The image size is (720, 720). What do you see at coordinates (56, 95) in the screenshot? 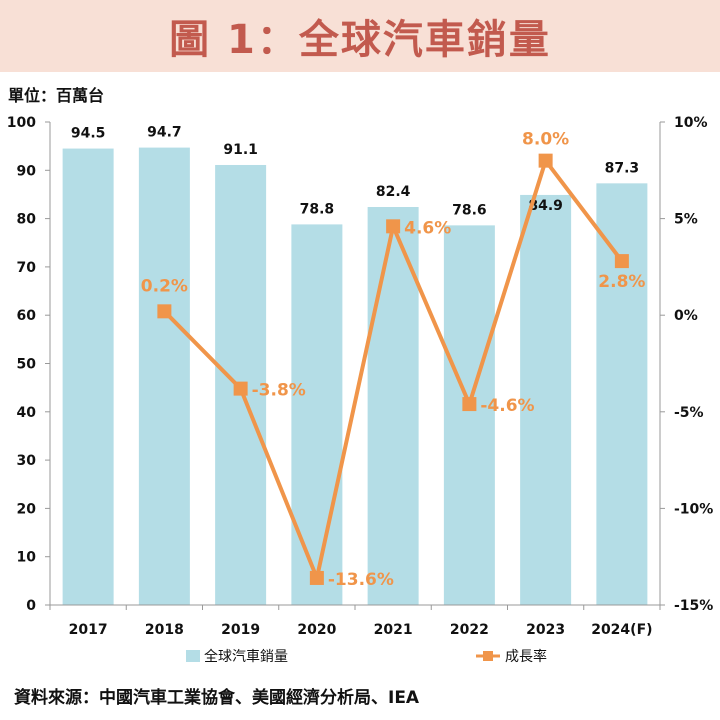
I see `unit-label: 單位：百萬台` at bounding box center [56, 95].